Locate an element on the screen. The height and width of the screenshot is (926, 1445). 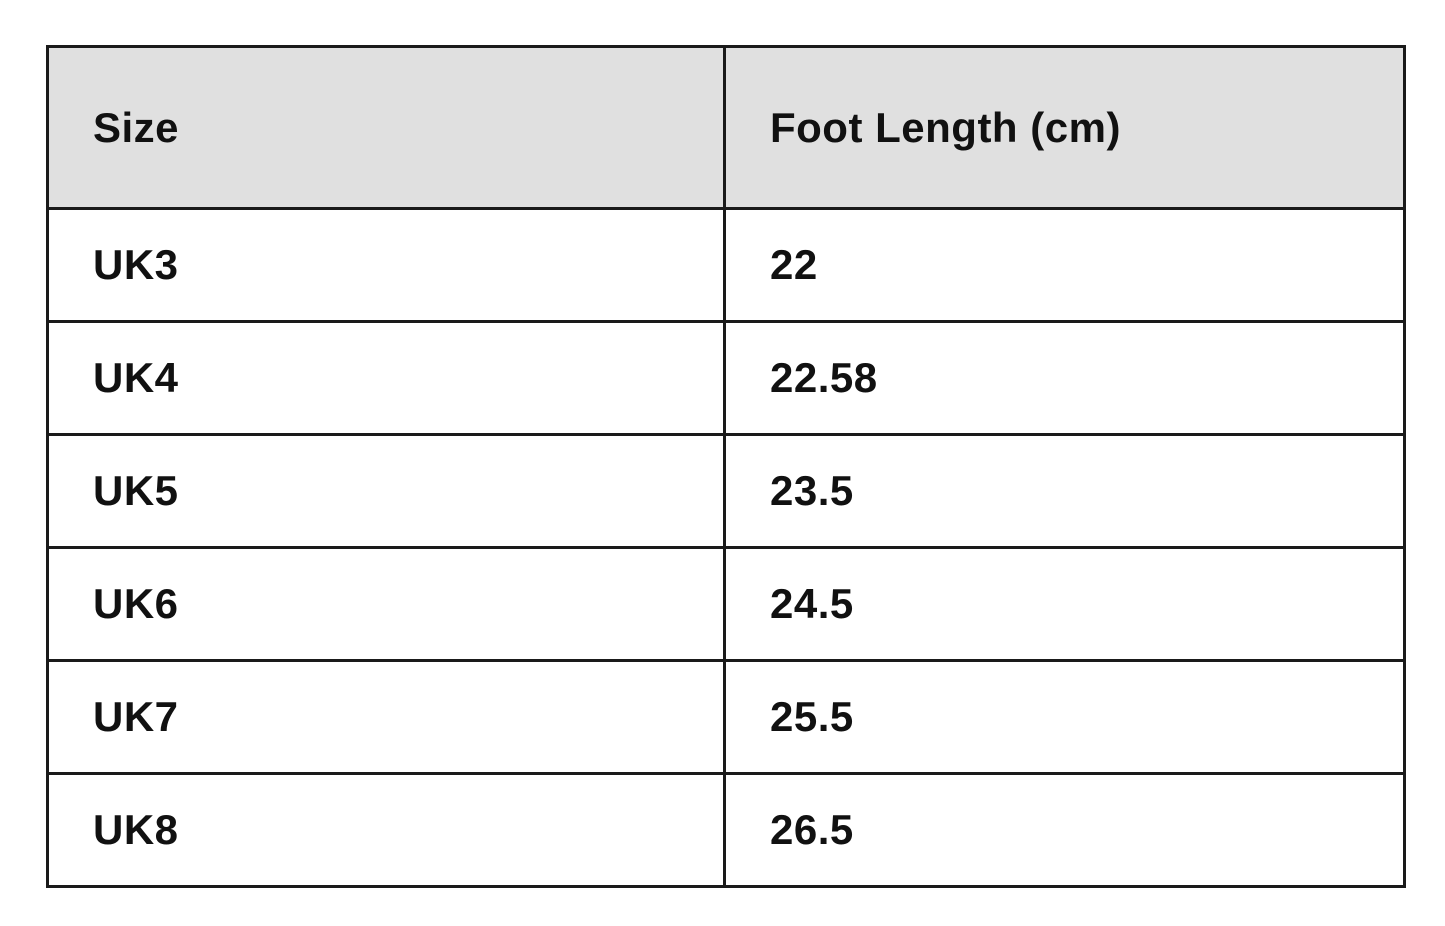
table-cell: 22.58 is located at coordinates (1064, 378).